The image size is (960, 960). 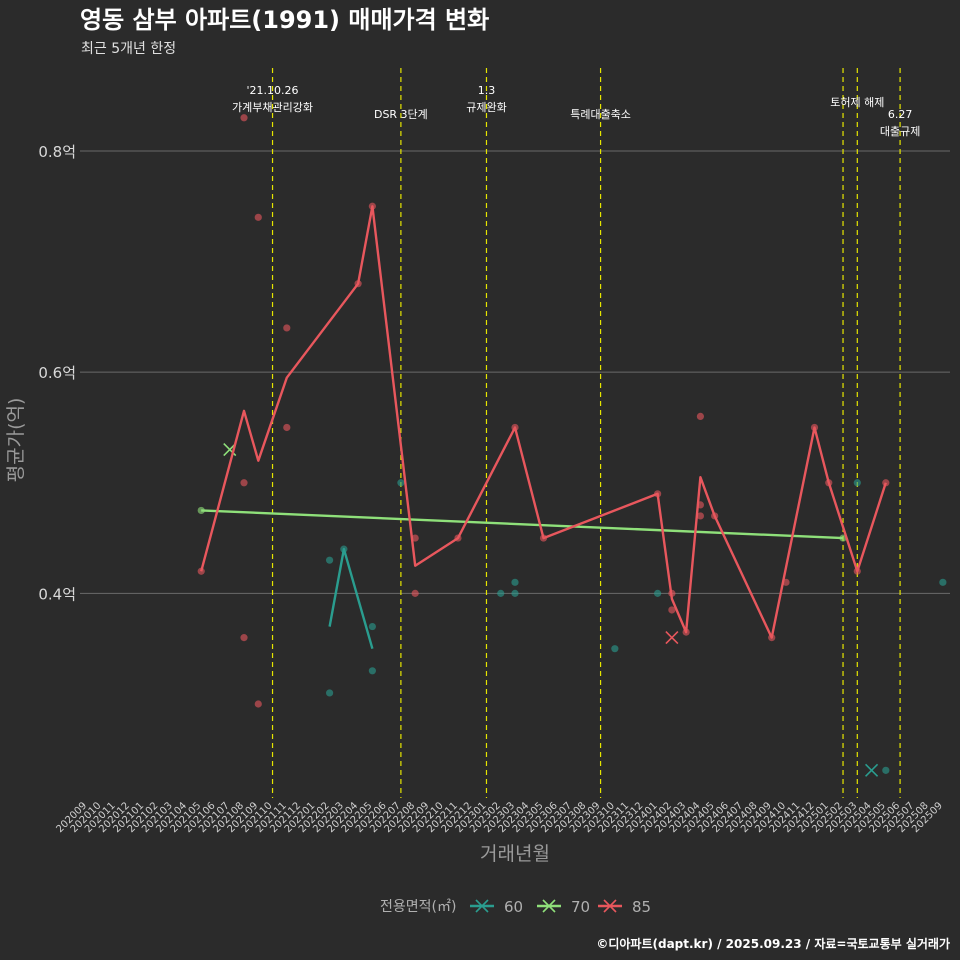 What do you see at coordinates (57, 152) in the screenshot?
I see `y-tick-label: 0.8억` at bounding box center [57, 152].